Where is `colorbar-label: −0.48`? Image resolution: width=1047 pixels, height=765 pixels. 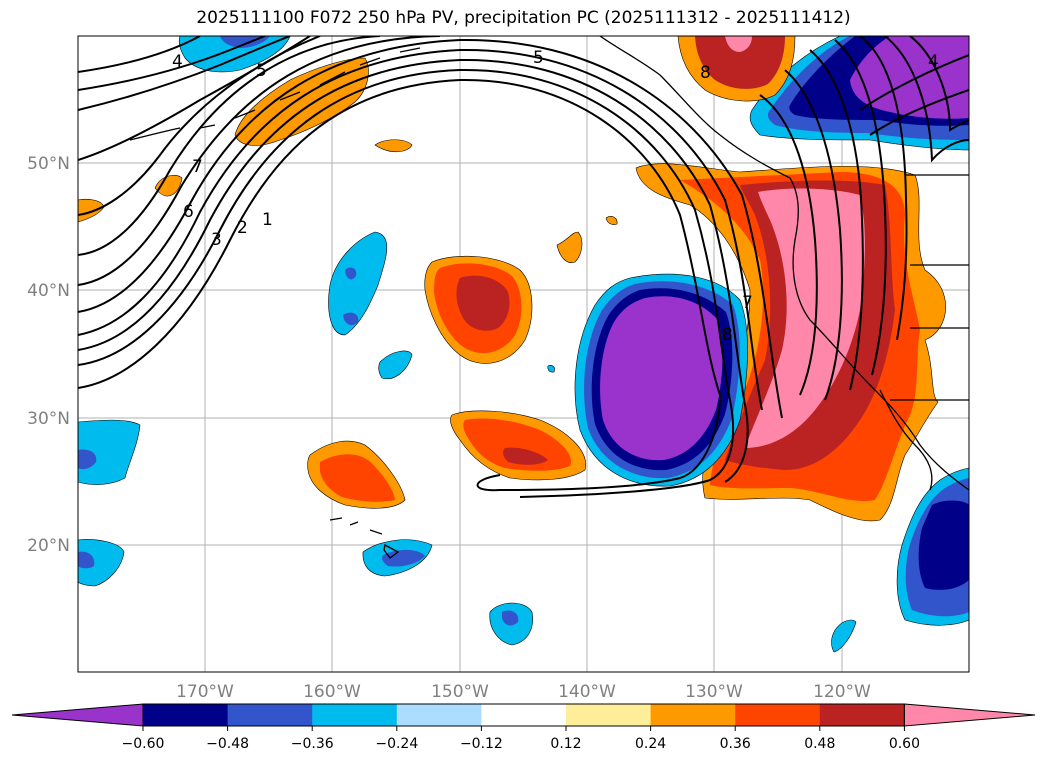 colorbar-label: −0.48 is located at coordinates (227, 744).